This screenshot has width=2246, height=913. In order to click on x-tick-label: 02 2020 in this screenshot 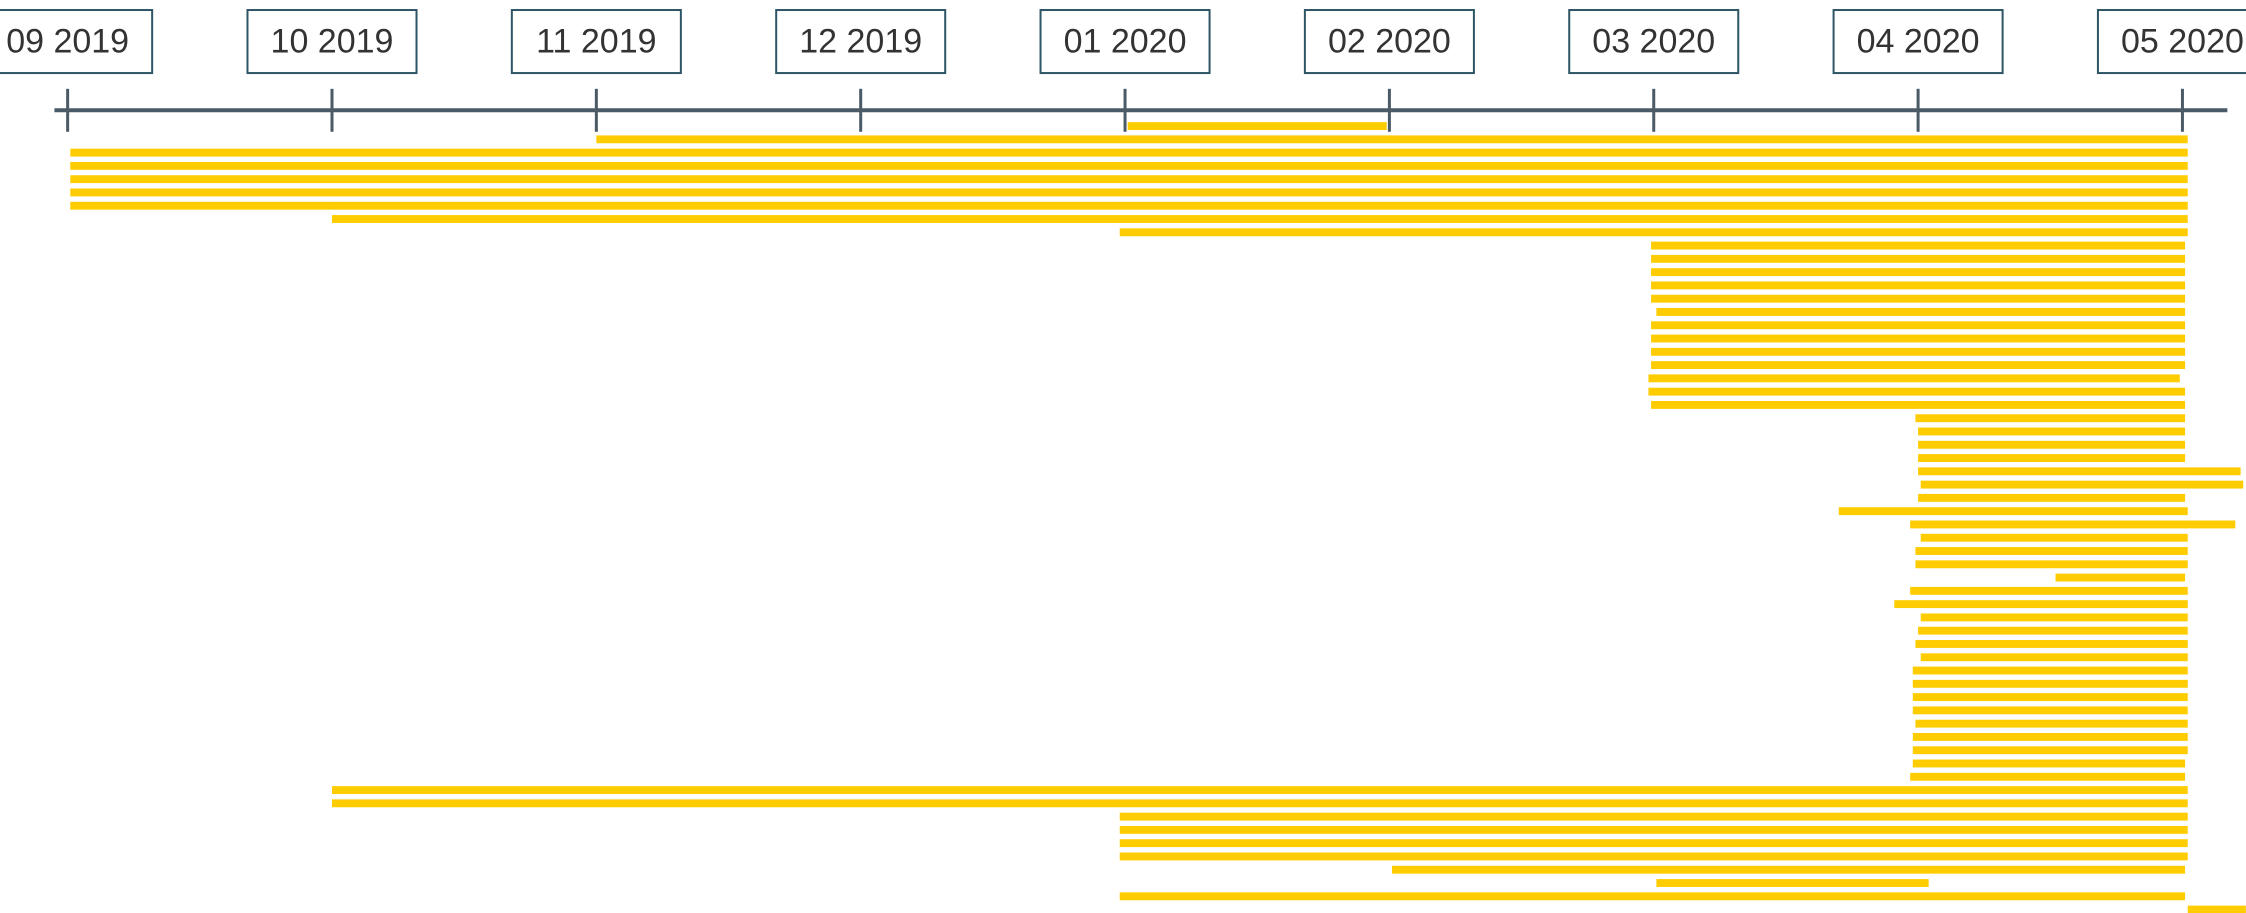, I will do `click(1389, 42)`.